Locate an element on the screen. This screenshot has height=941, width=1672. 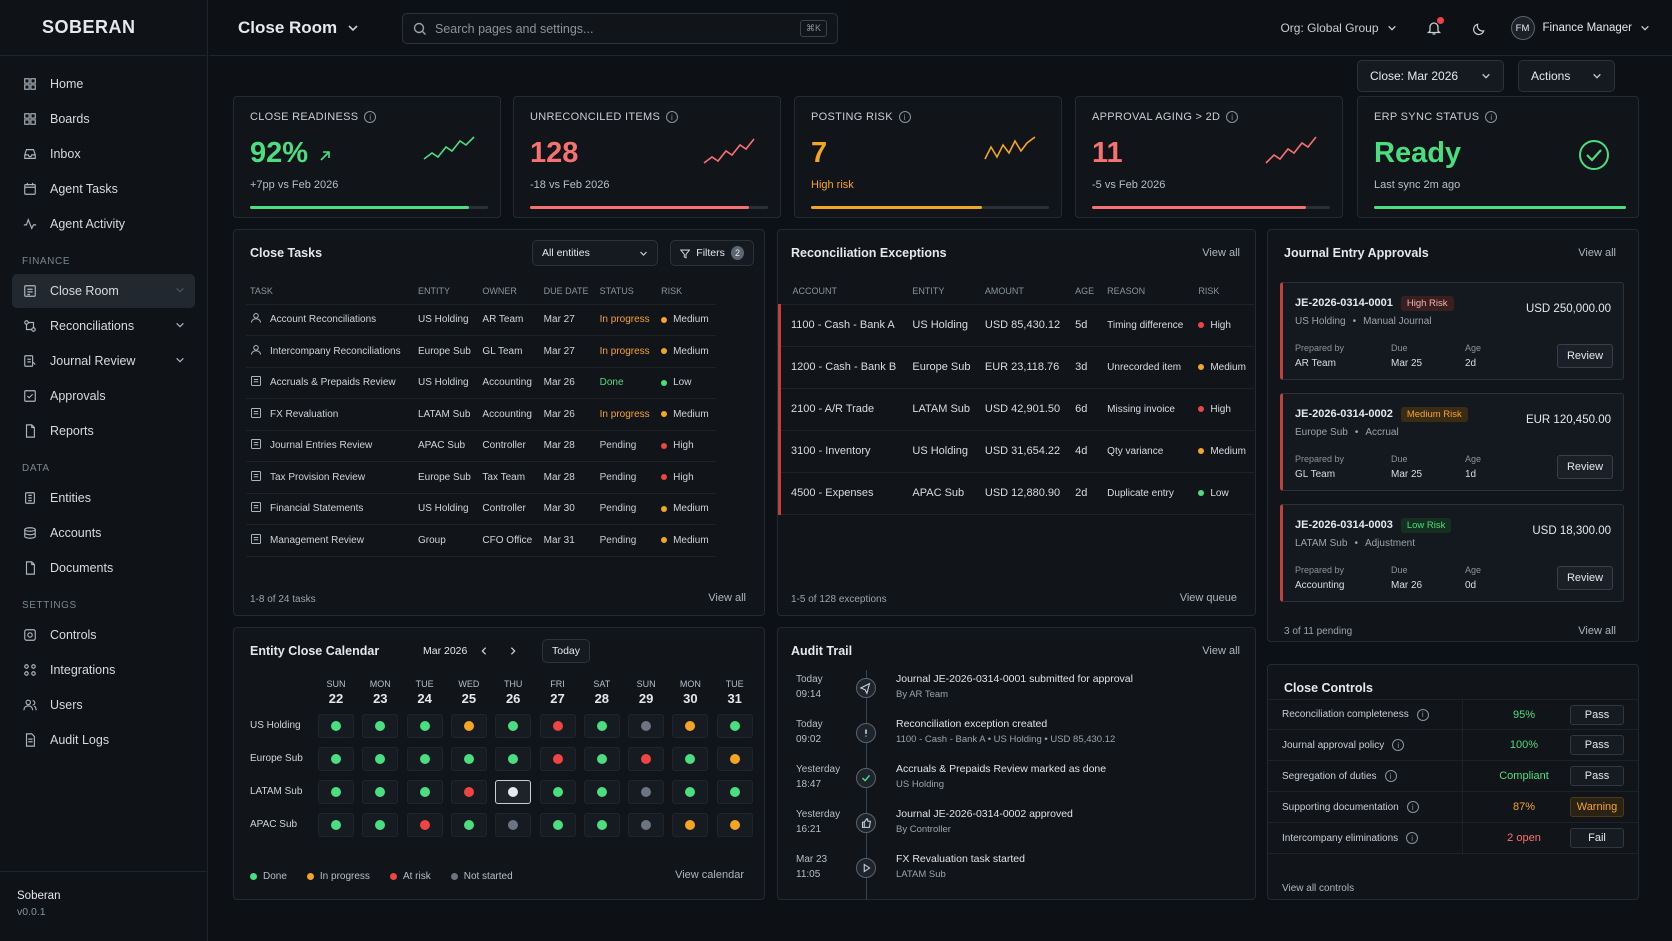
kpi-card-approval-aging-2d: APPROVAL AGING > 2D i 11 -5 vs Feb 2026 is located at coordinates (1209, 157).